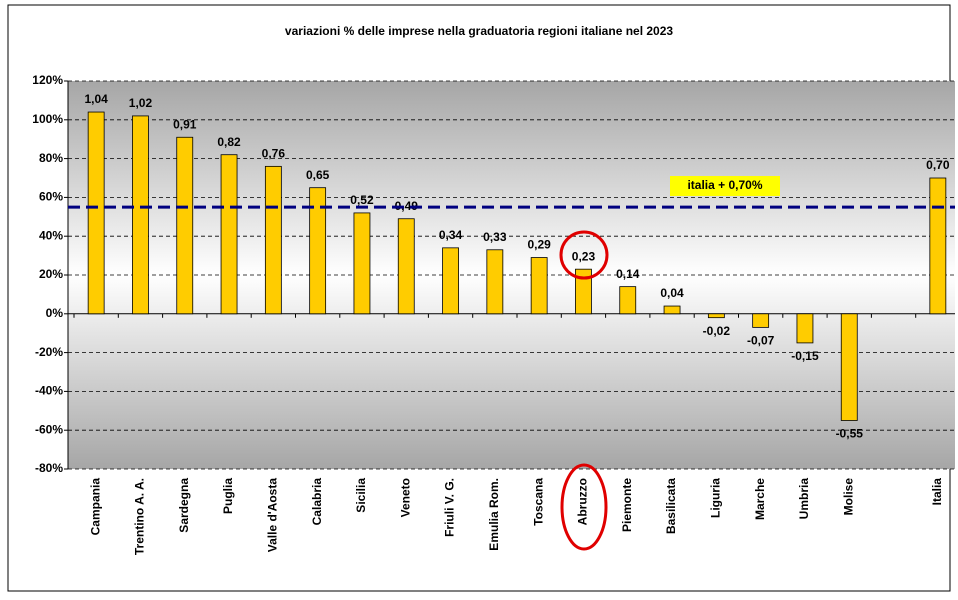 The image size is (958, 600). Describe the element at coordinates (937, 492) in the screenshot. I see `x-tick-label: Italia` at that location.